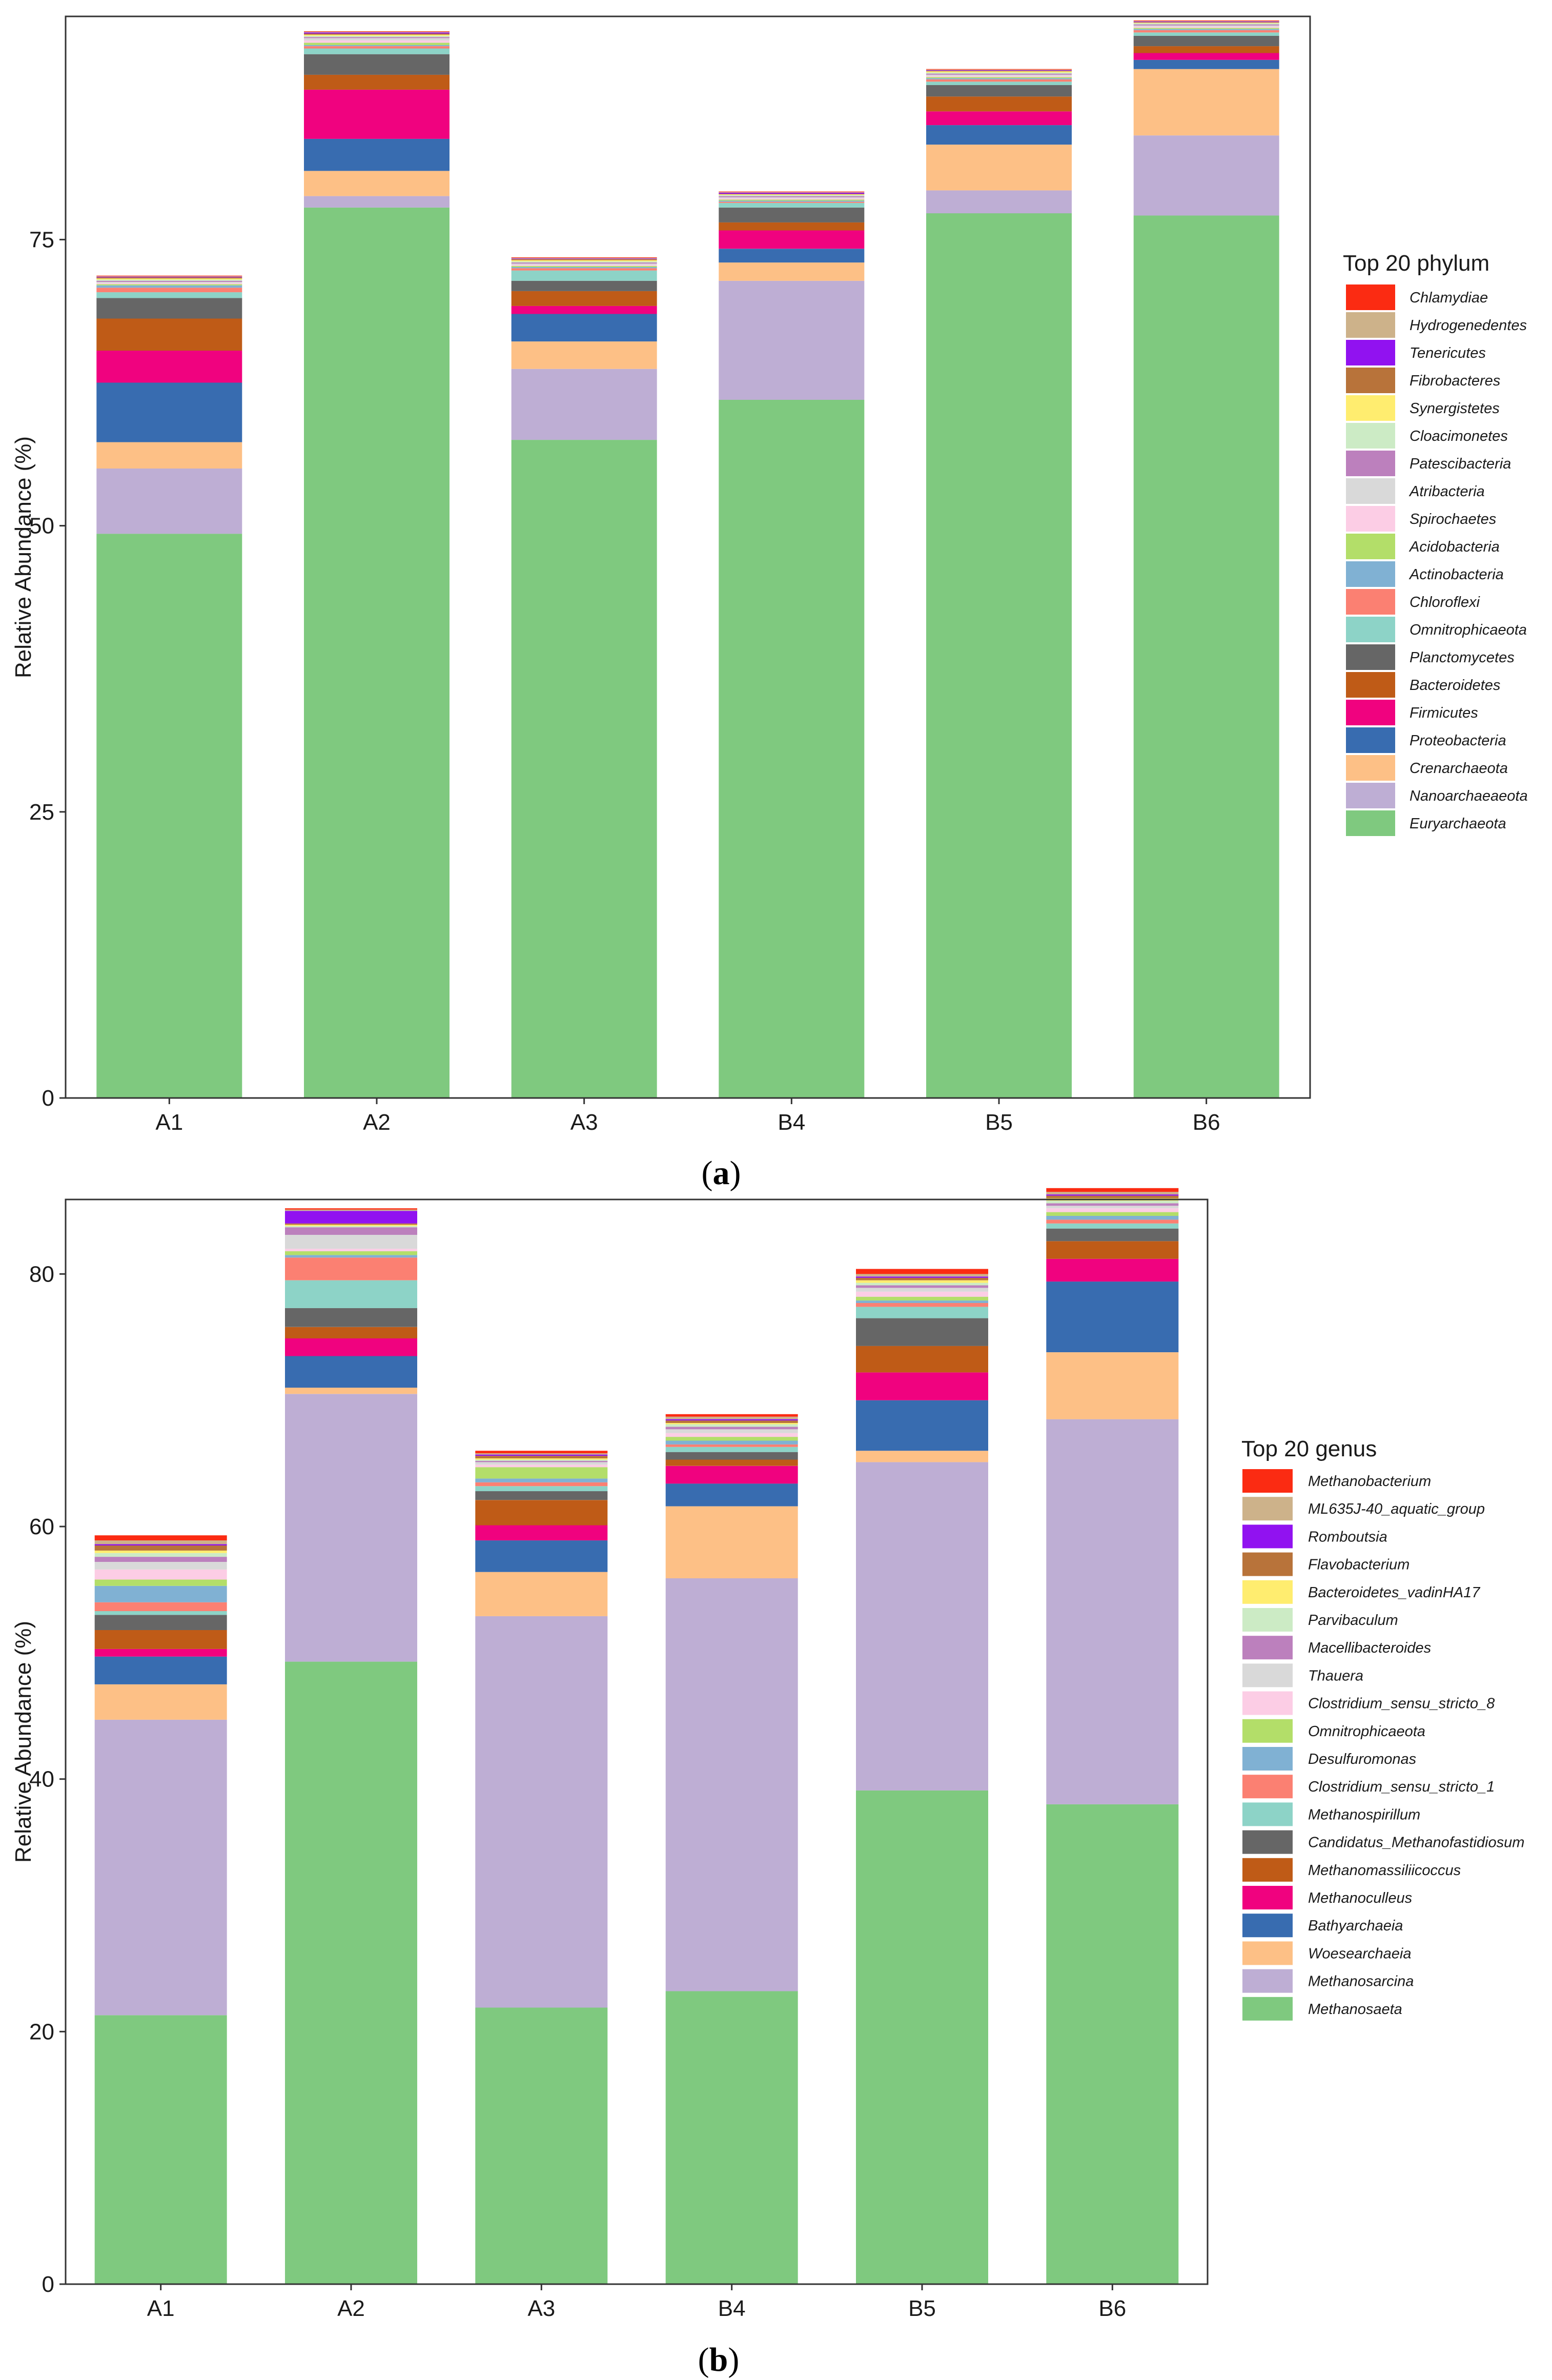 Image resolution: width=1552 pixels, height=2380 pixels. I want to click on legend-label: Planctomycetes, so click(1462, 657).